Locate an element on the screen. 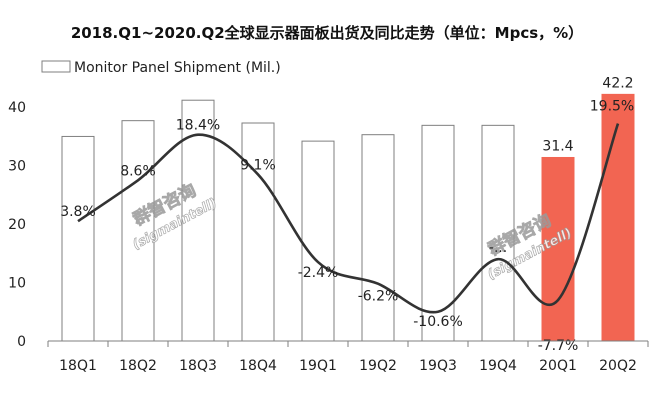 This screenshot has height=408, width=655. yoy-data-label: 8.6% is located at coordinates (138, 171).